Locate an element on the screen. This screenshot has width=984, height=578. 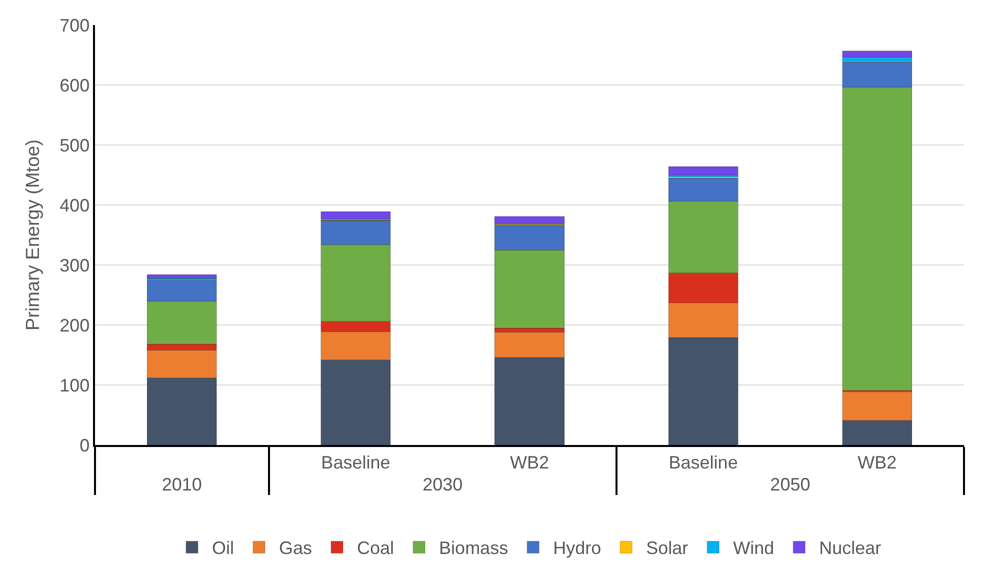
legend-label: Wind is located at coordinates (753, 548).